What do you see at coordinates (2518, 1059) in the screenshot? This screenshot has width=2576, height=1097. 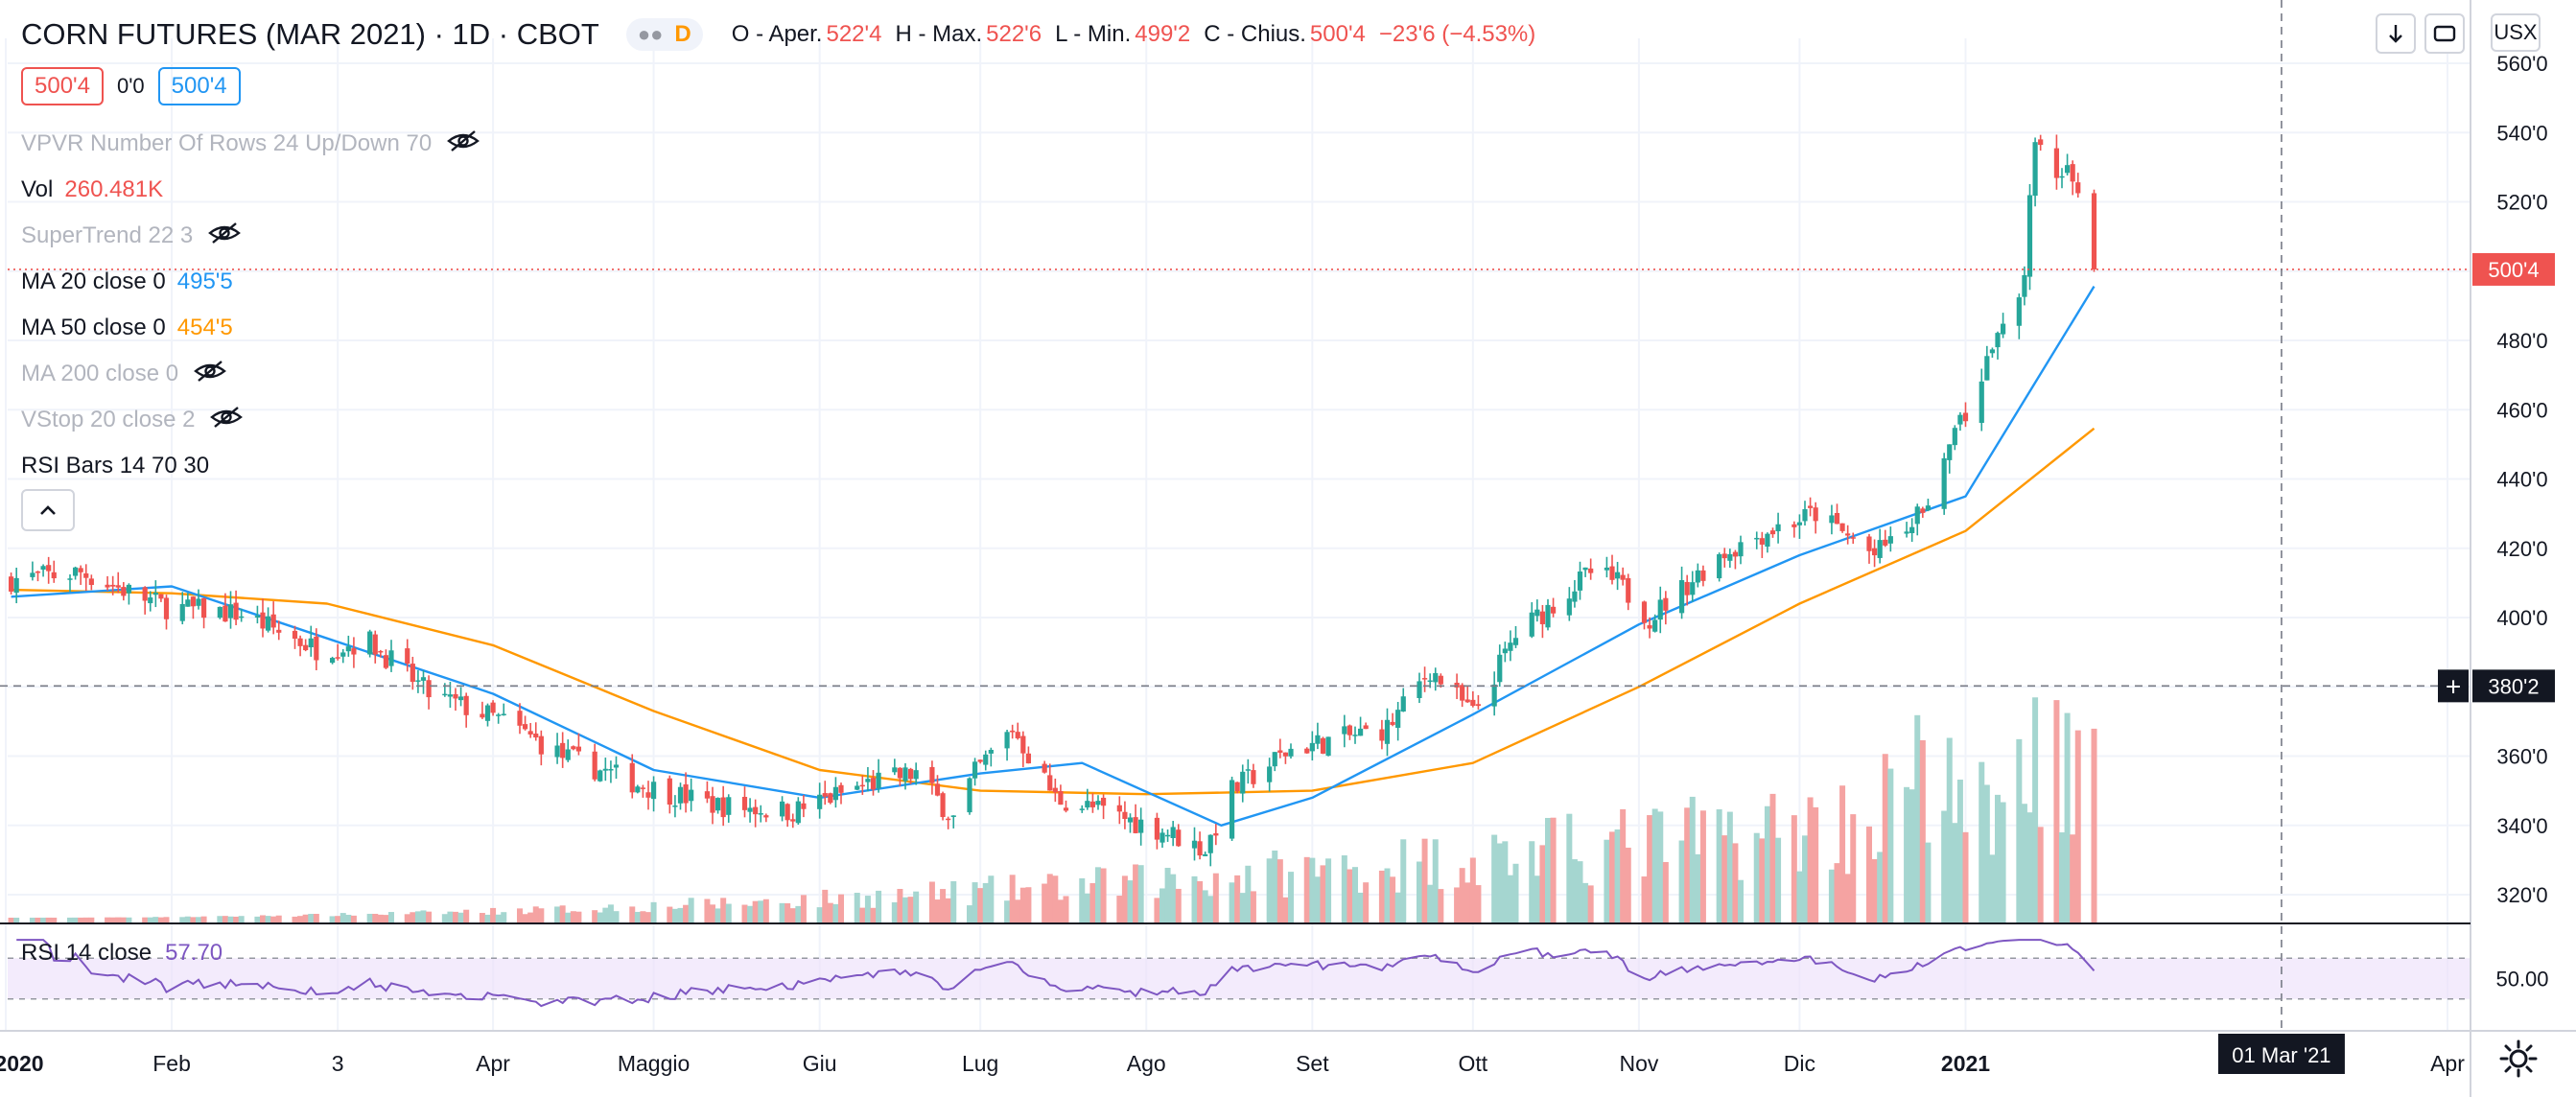 I see `settings-button` at bounding box center [2518, 1059].